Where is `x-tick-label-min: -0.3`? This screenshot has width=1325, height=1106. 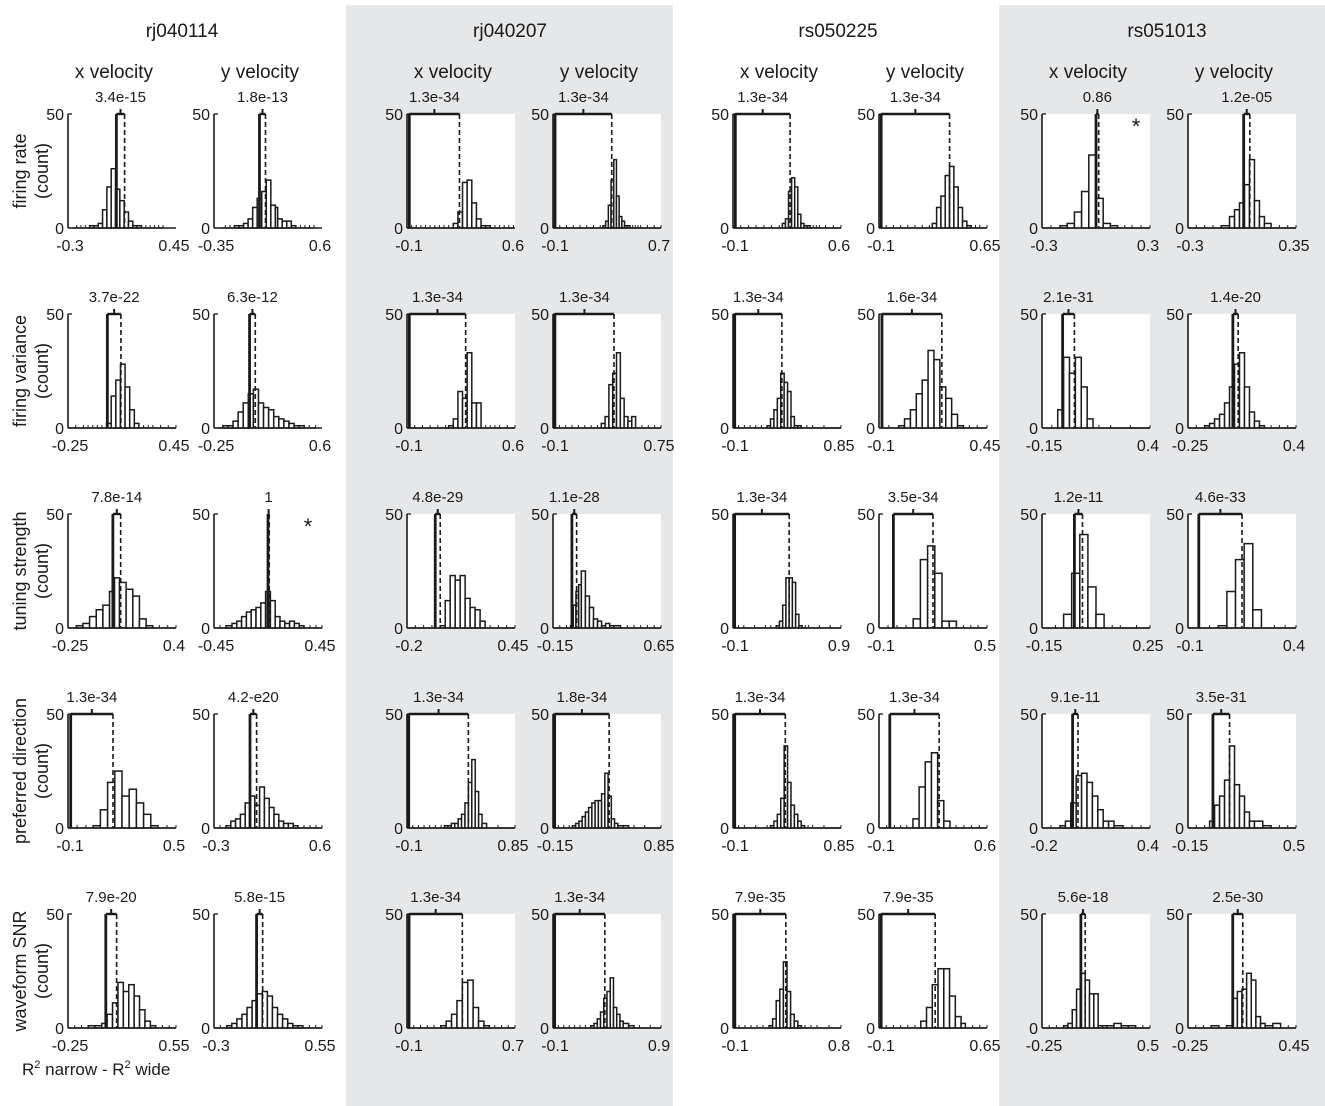
x-tick-label-min: -0.3 is located at coordinates (70, 246).